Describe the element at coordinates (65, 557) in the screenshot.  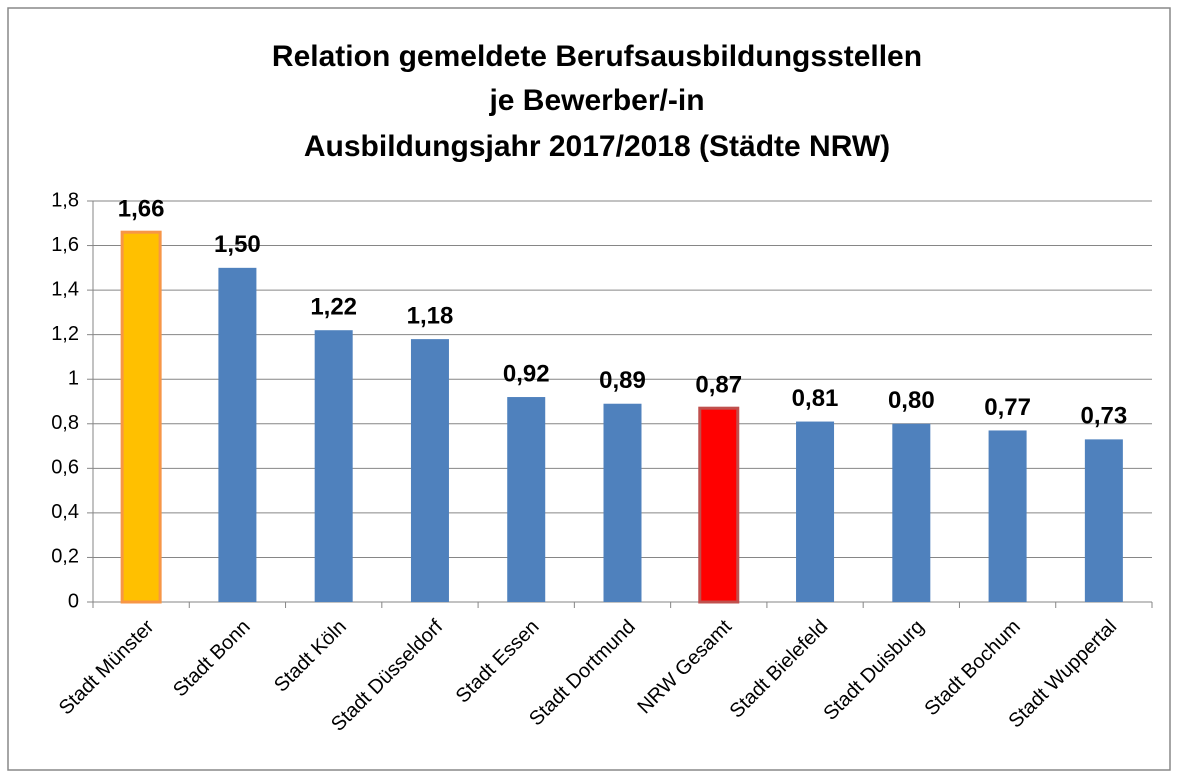
I see `y-tick-label: 0,2` at that location.